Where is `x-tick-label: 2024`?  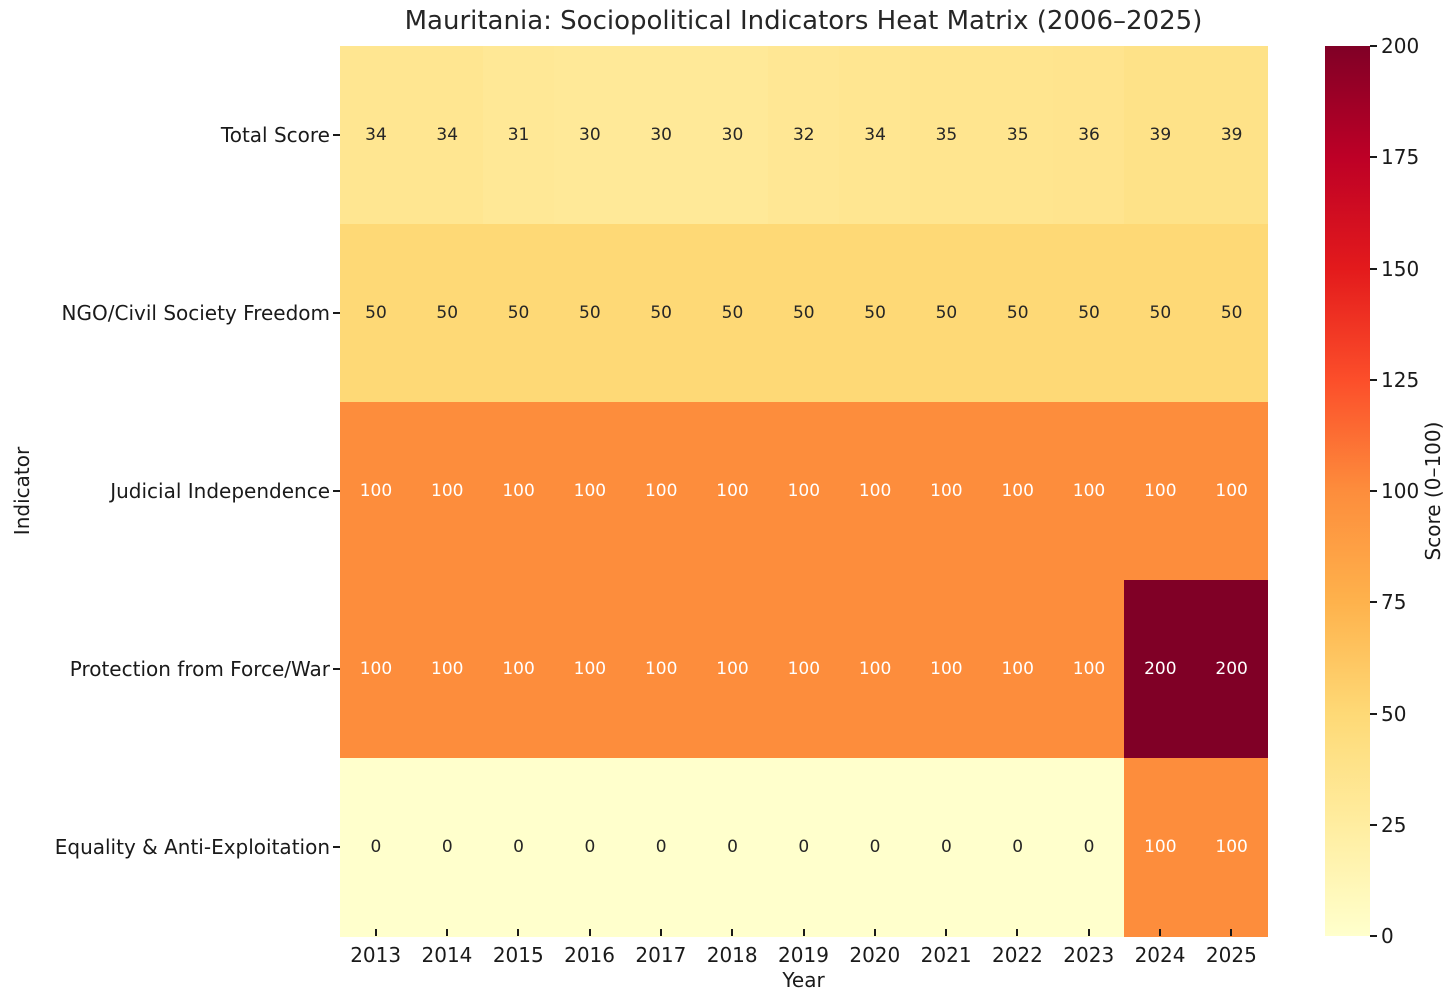 x-tick-label: 2024 is located at coordinates (1160, 955).